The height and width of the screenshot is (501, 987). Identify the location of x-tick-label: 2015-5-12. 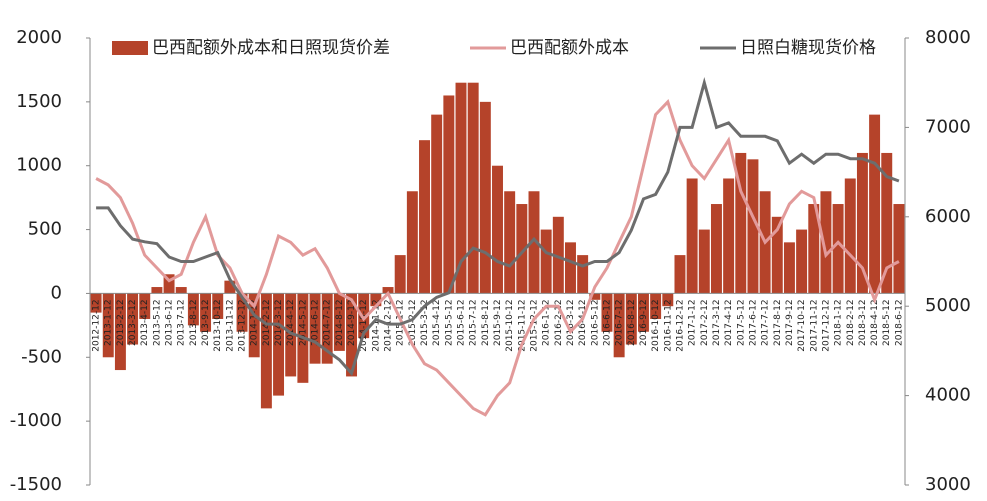
(449, 322).